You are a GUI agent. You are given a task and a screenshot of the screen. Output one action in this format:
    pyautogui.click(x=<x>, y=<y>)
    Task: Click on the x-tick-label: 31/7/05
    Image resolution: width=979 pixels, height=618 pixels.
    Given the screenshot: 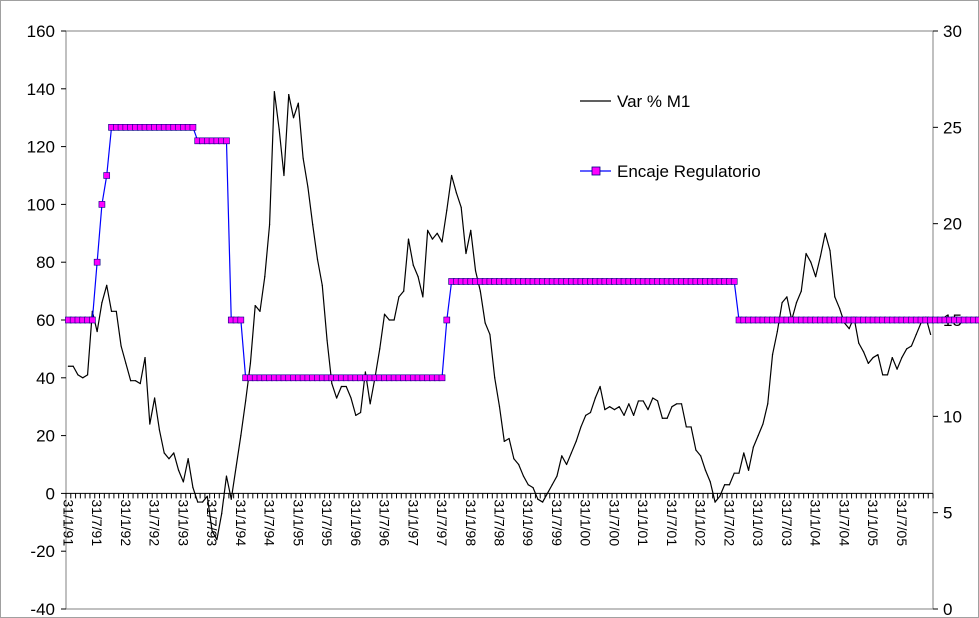 What is the action you would take?
    pyautogui.click(x=902, y=522)
    